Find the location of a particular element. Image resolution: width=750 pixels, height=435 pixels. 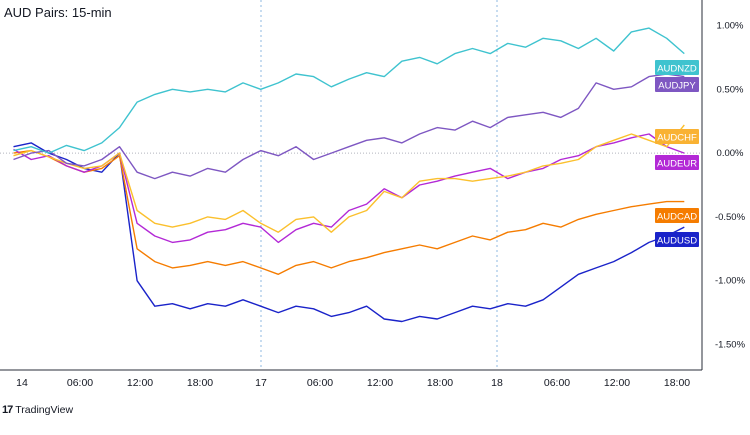

legend-badge-audusd is located at coordinates (677, 239).